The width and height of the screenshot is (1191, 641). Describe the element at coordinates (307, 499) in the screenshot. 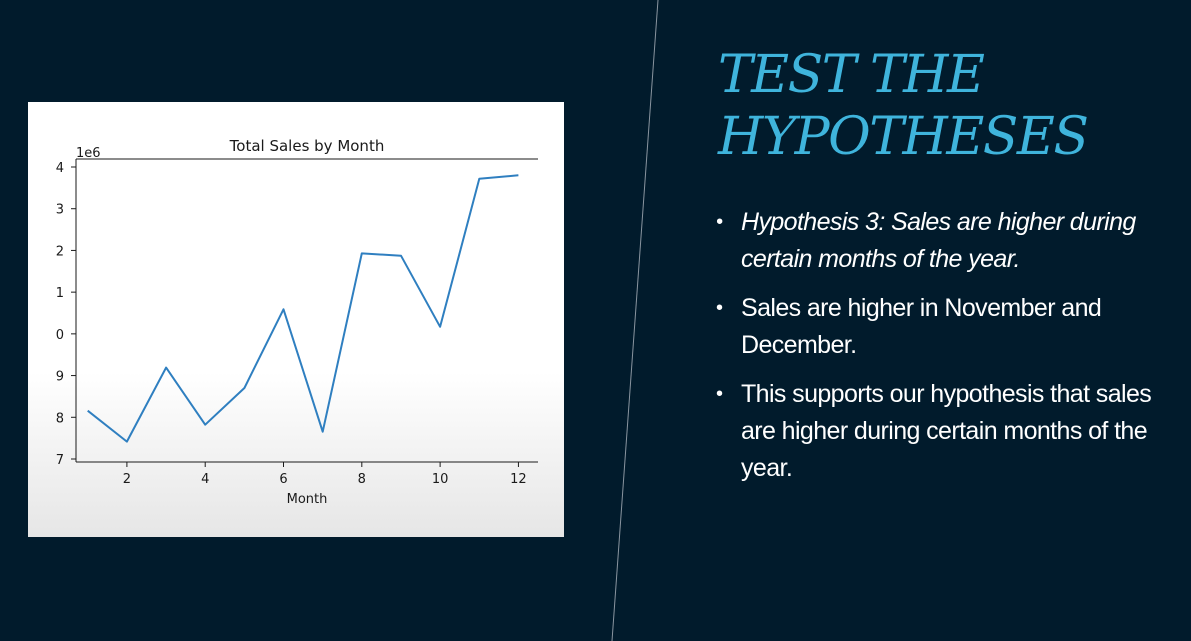

I see `x-axis-label: Month` at that location.